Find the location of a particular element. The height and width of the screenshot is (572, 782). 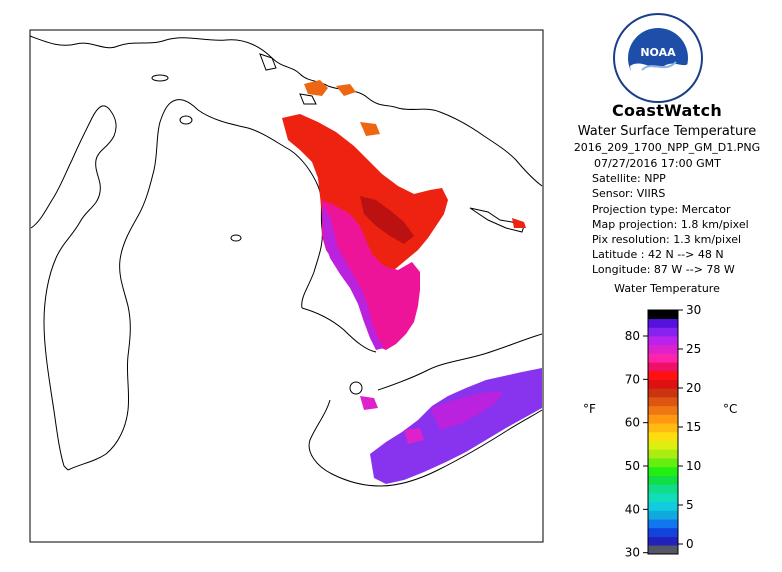

fahrenheit-tick-label: 60 is located at coordinates (632, 423).